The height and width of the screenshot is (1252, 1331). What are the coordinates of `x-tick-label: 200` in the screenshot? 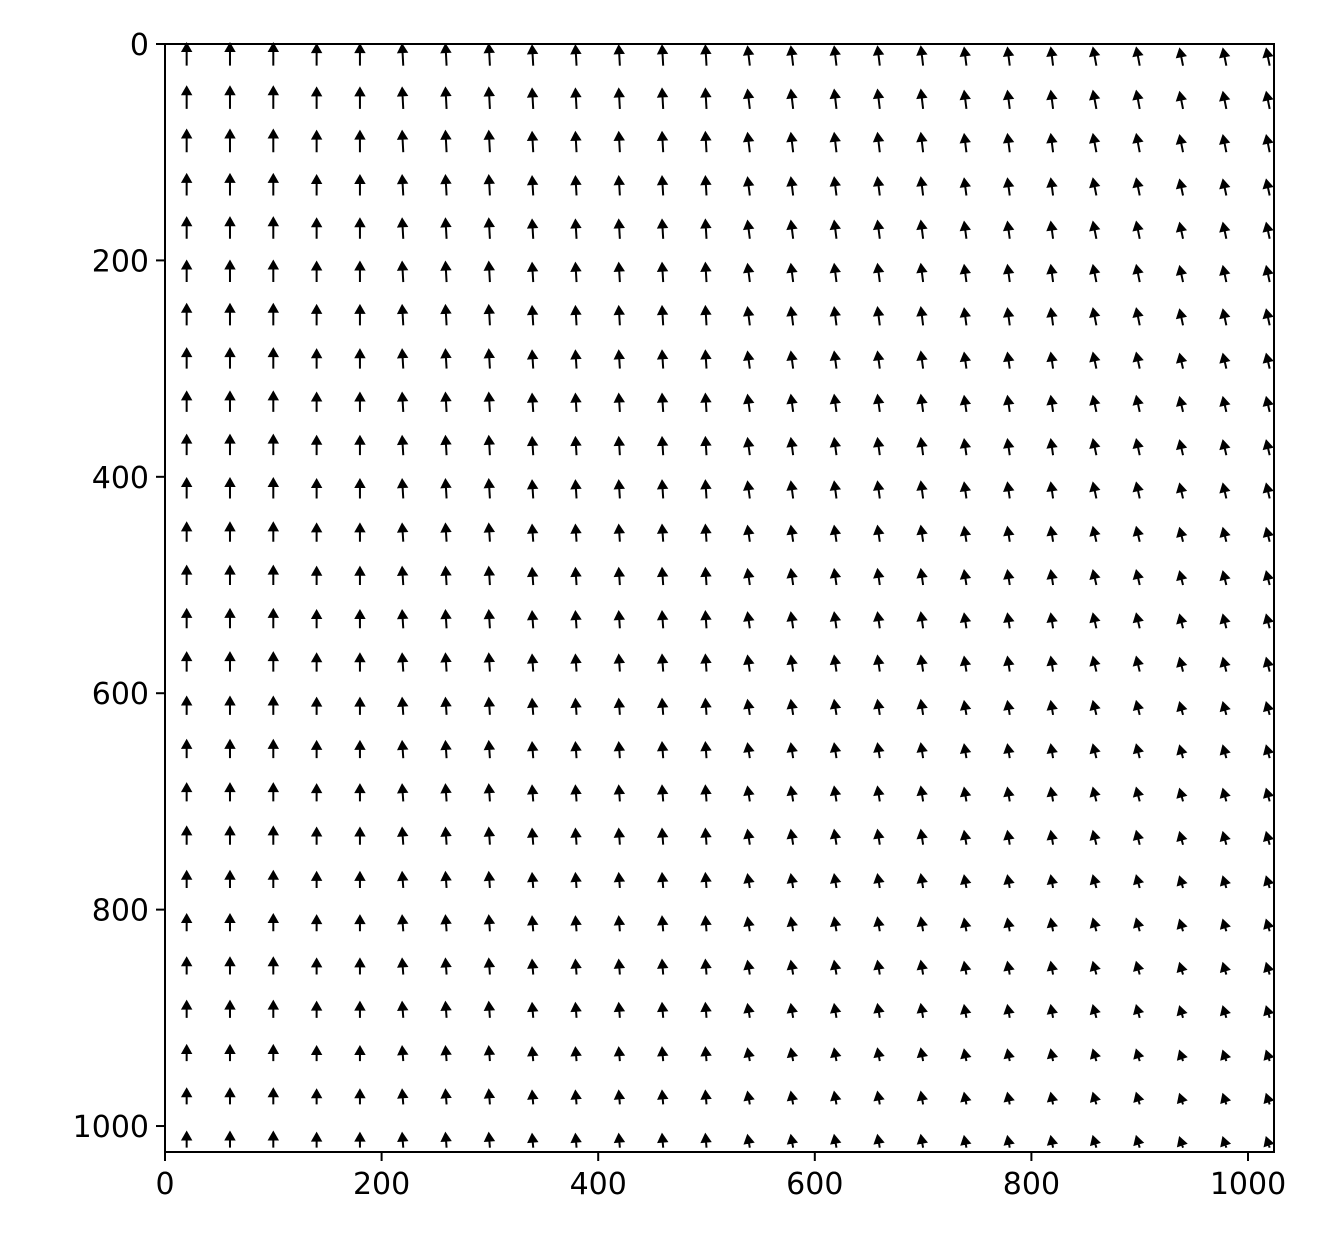 It's located at (381, 1184).